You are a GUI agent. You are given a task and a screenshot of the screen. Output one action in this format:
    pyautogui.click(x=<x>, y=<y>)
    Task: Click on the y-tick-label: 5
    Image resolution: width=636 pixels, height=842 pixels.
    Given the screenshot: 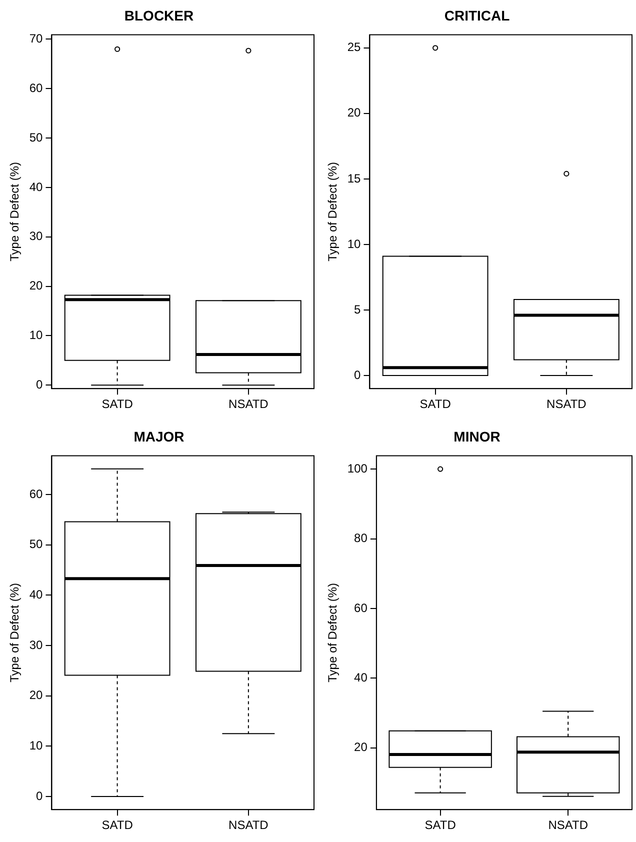 What is the action you would take?
    pyautogui.click(x=358, y=309)
    